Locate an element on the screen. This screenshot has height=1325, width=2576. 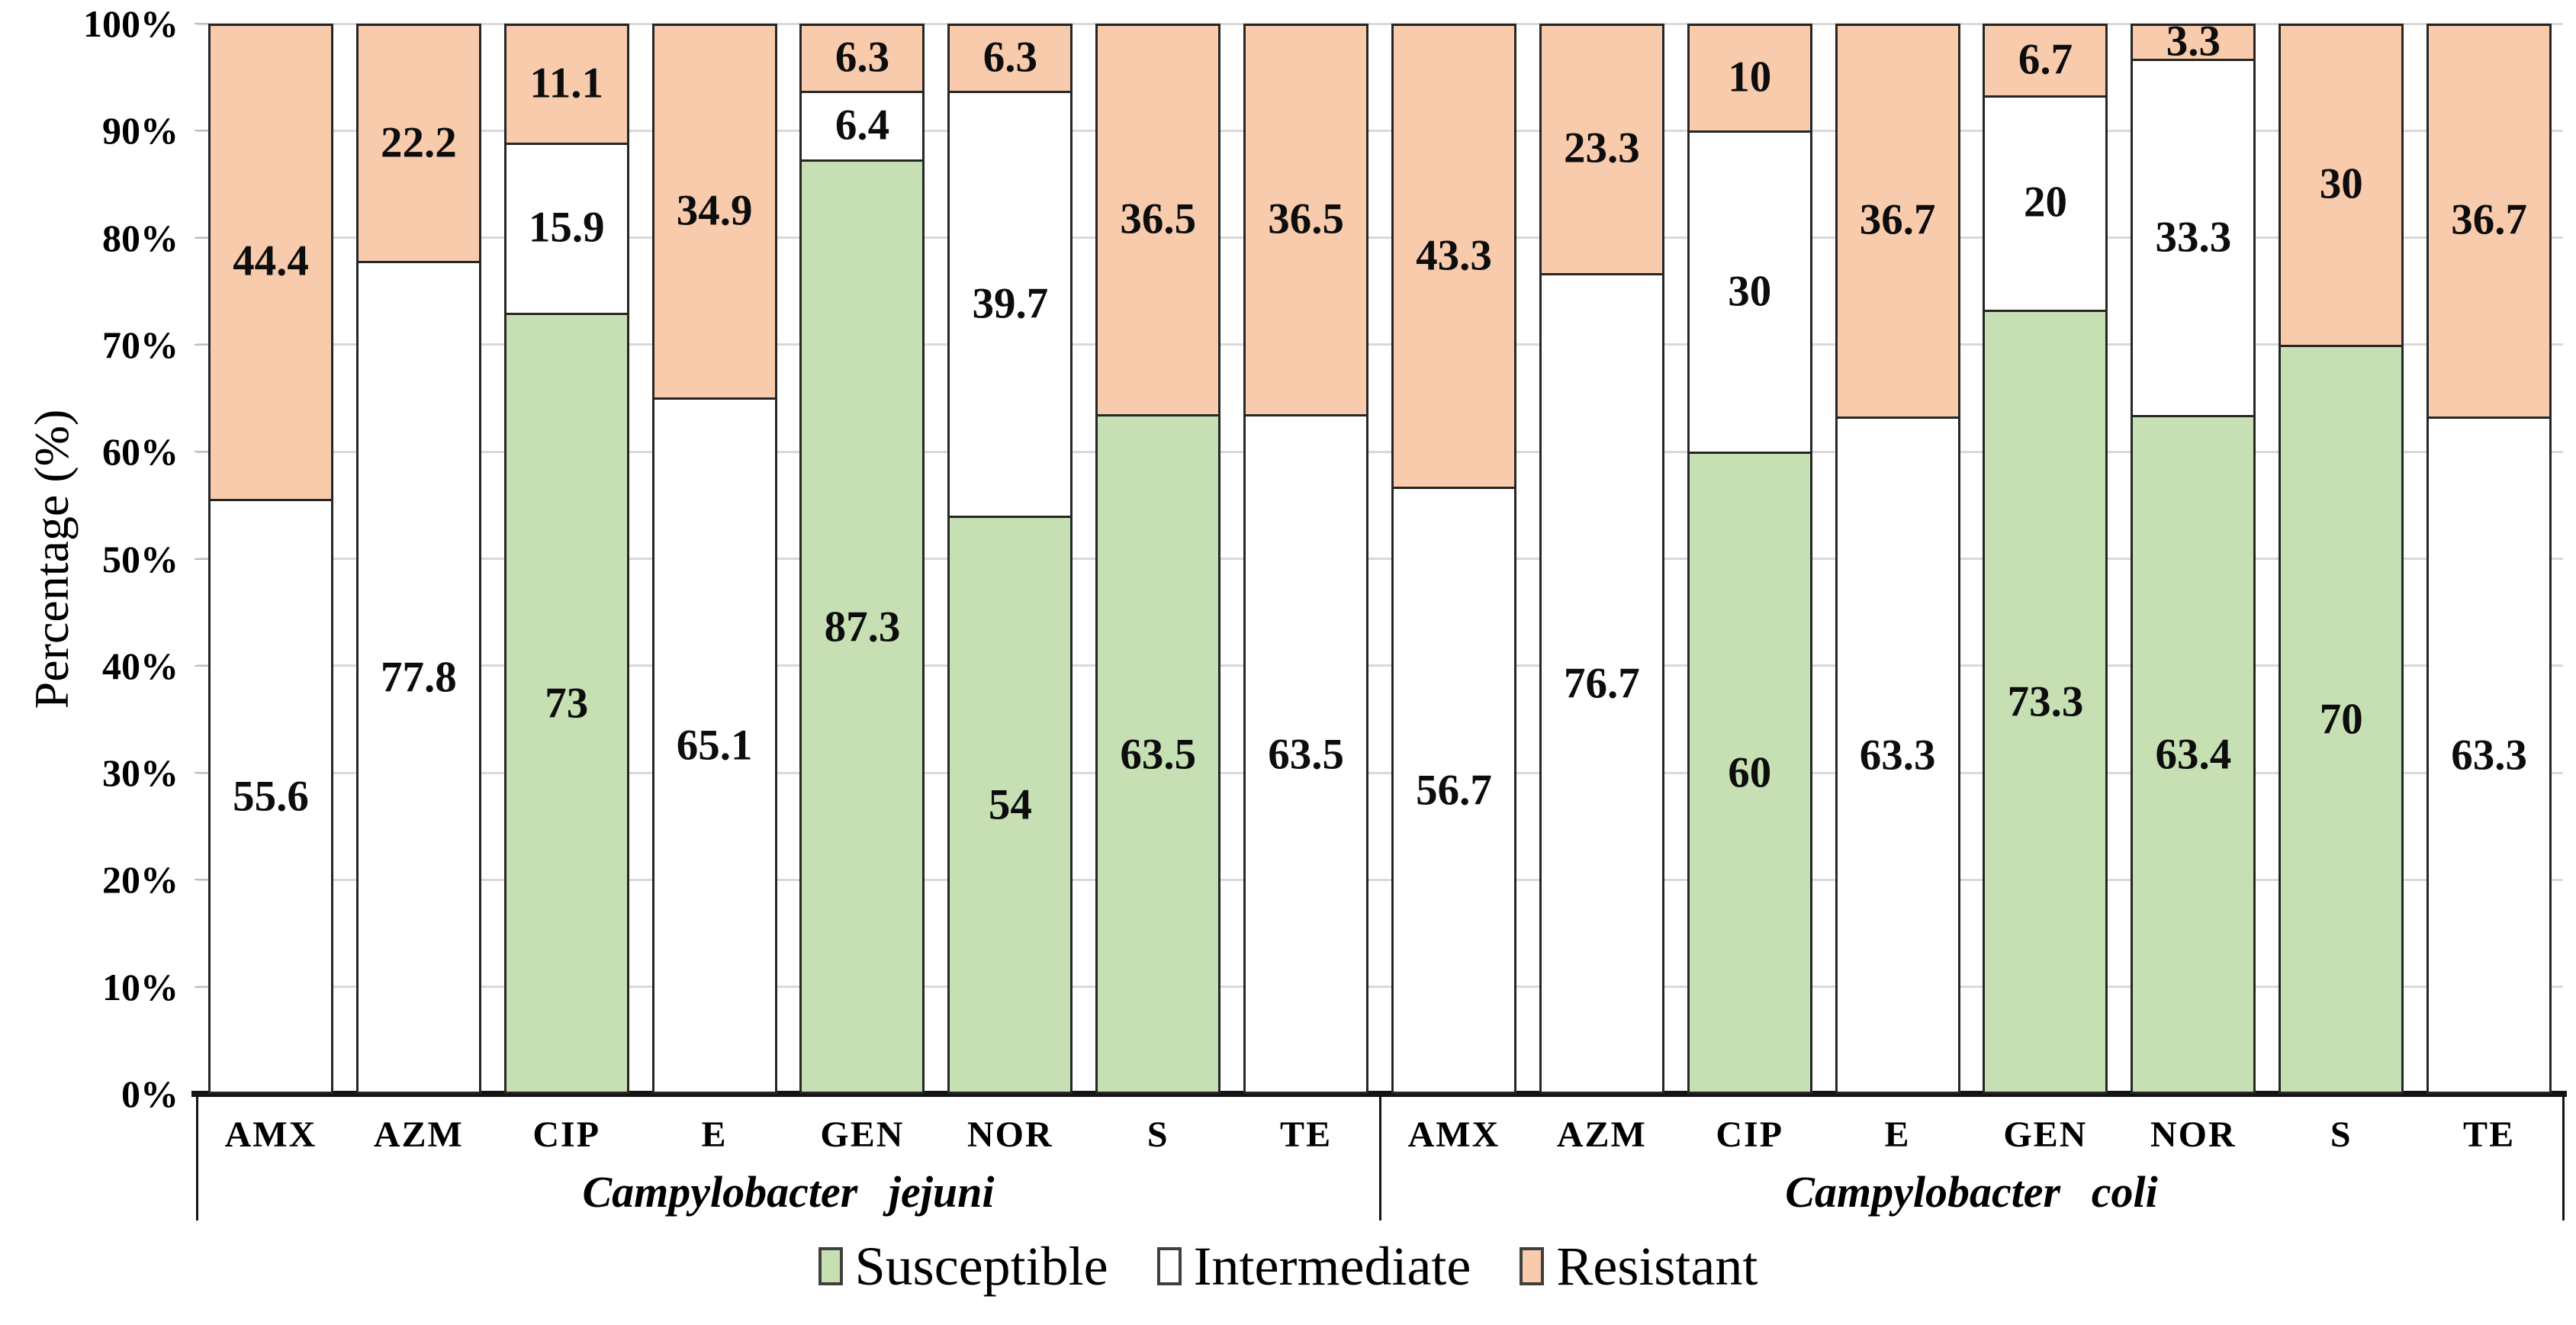
bar-value-label: 60 is located at coordinates (1750, 773).